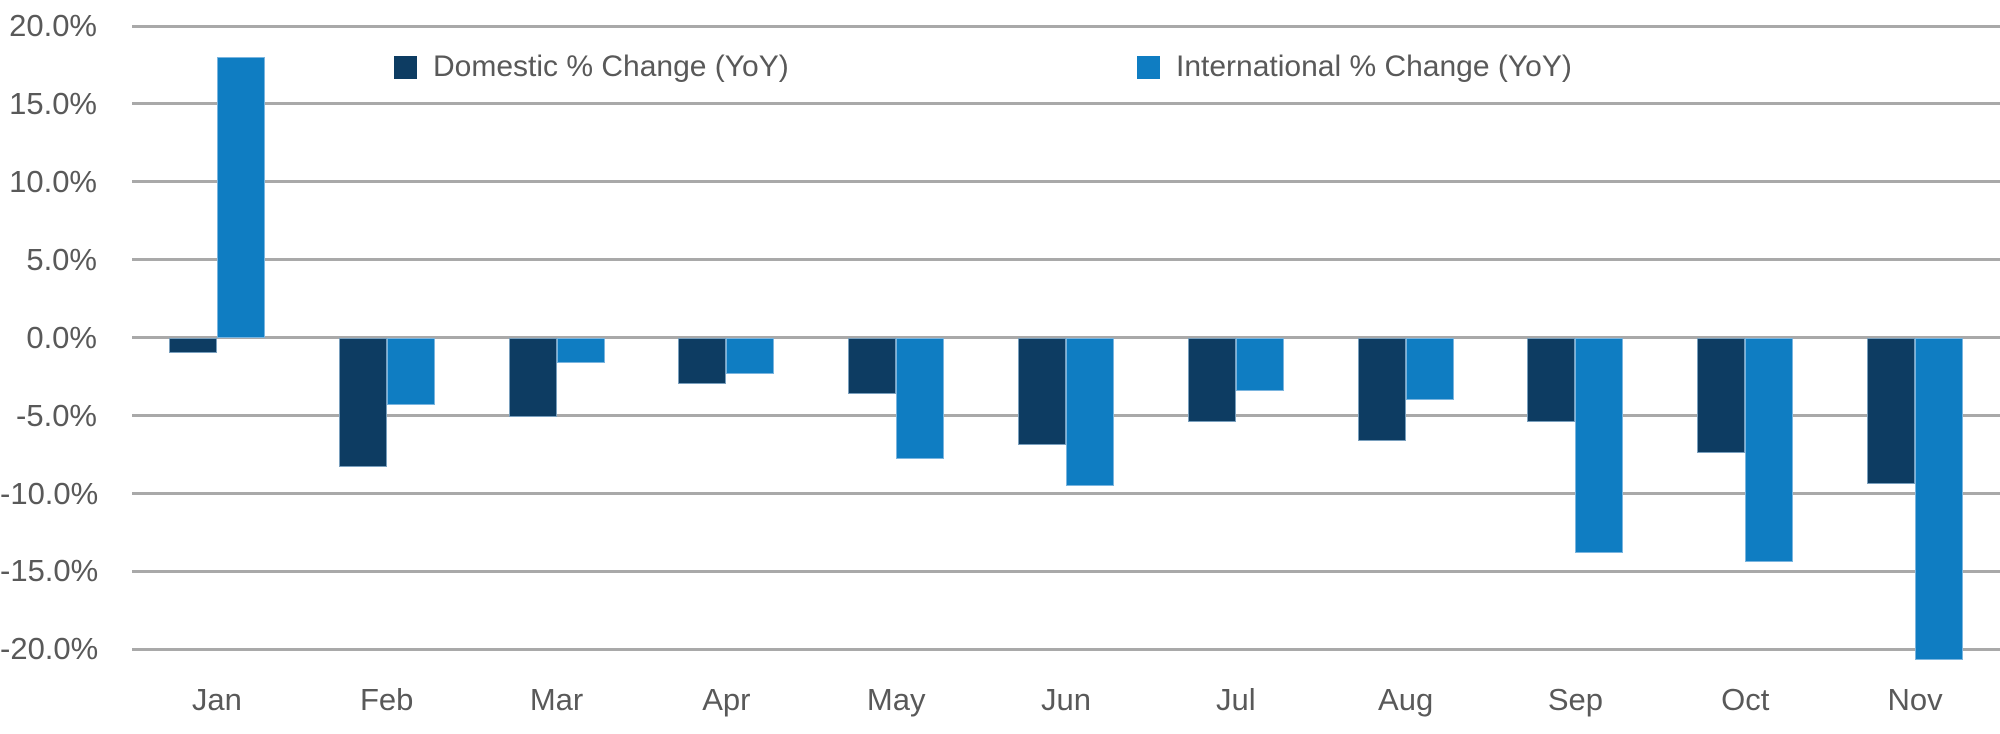 The height and width of the screenshot is (734, 2000). What do you see at coordinates (1065, 699) in the screenshot?
I see `x-tick-label-jun: Jun` at bounding box center [1065, 699].